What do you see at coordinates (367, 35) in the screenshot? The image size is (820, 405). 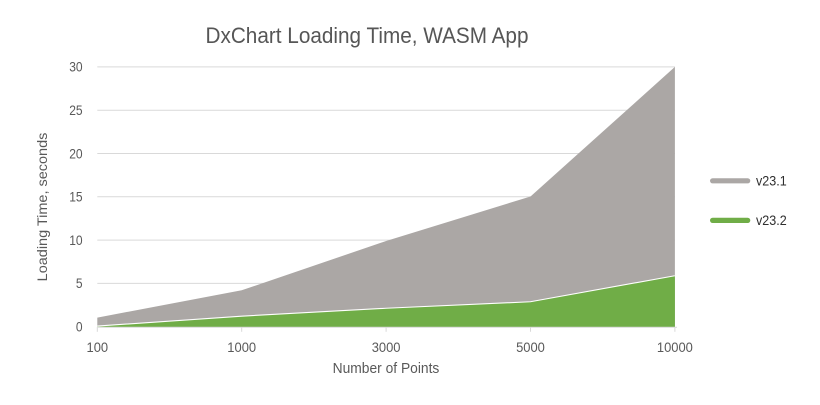 I see `svg-text: DxChart Loading Time, WASM App` at bounding box center [367, 35].